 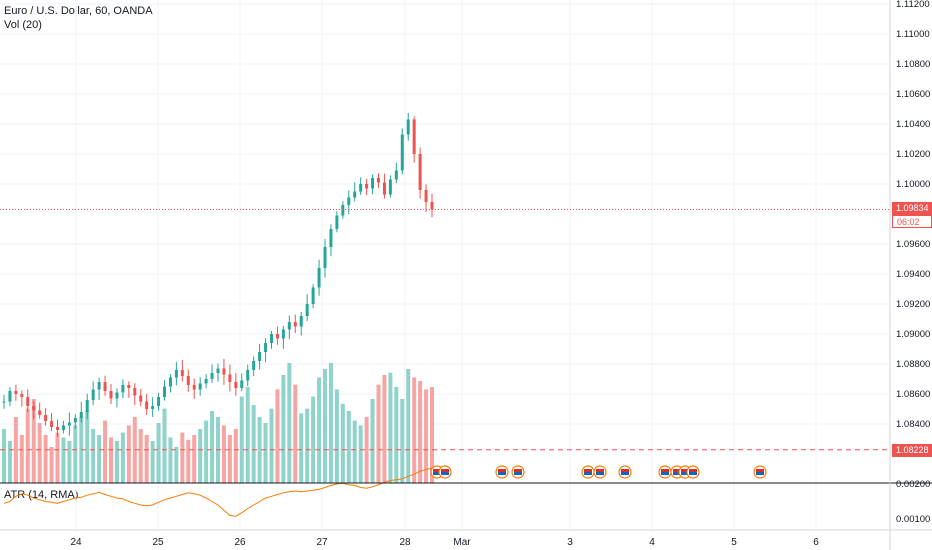 What do you see at coordinates (41, 495) in the screenshot?
I see `atr-legend: ATR (14, RMA)` at bounding box center [41, 495].